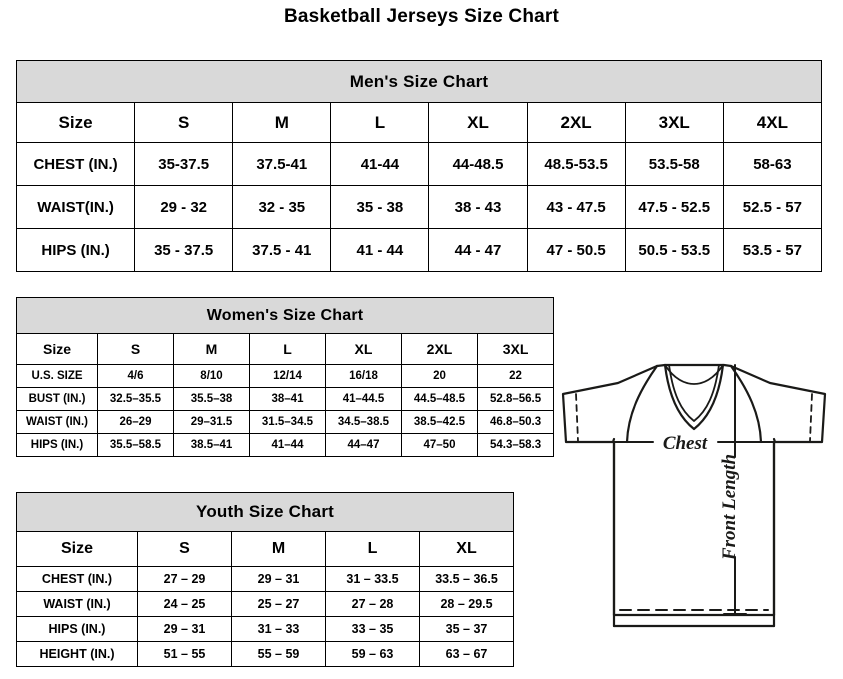 The image size is (843, 679). Describe the element at coordinates (77, 654) in the screenshot. I see `youth-row-label-height: HEIGHT (IN.)` at that location.